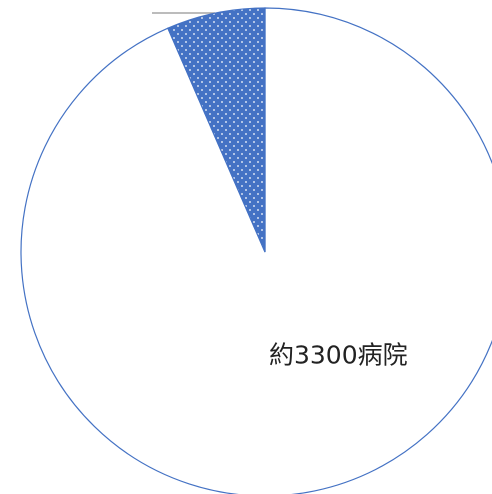 This screenshot has width=492, height=494. I want to click on data-label: 約3300病院, so click(338, 355).